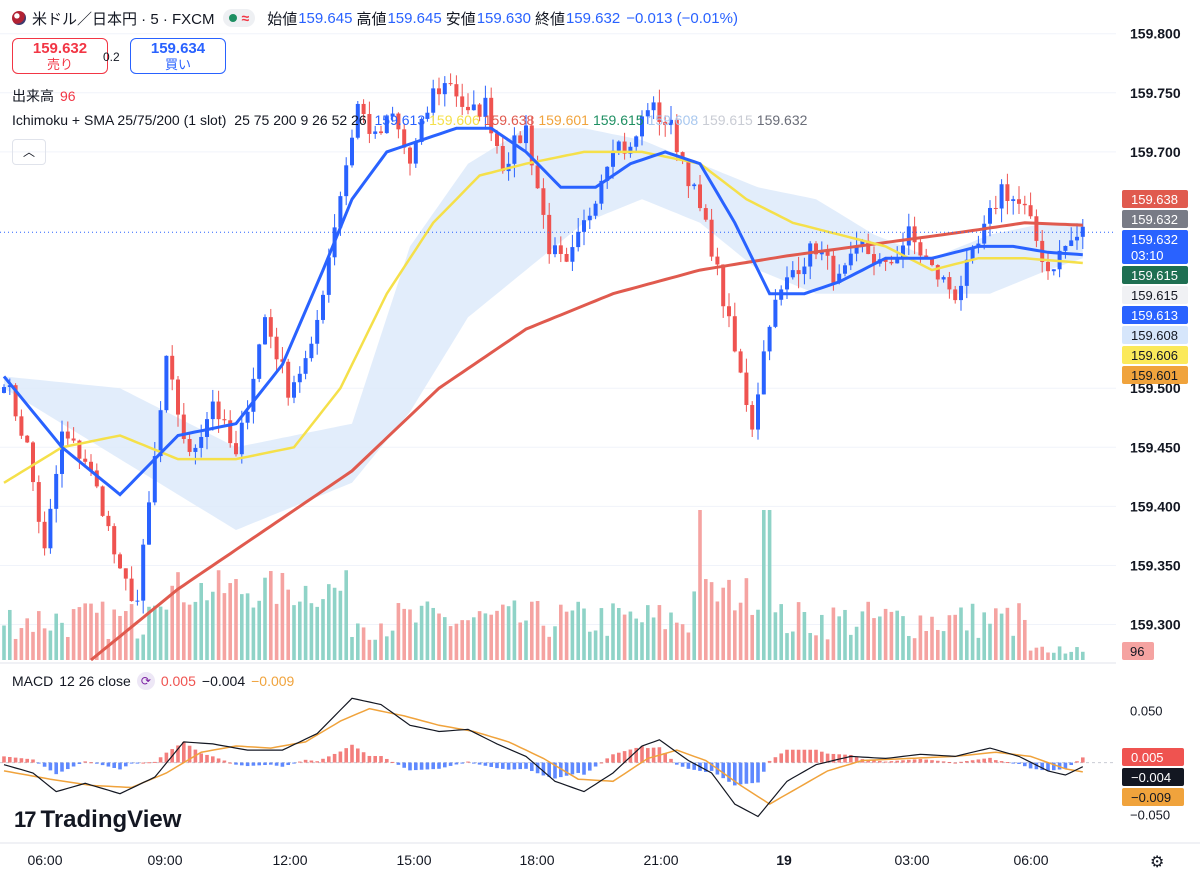  I want to click on price-tag-label: 159.606, so click(1154, 355).